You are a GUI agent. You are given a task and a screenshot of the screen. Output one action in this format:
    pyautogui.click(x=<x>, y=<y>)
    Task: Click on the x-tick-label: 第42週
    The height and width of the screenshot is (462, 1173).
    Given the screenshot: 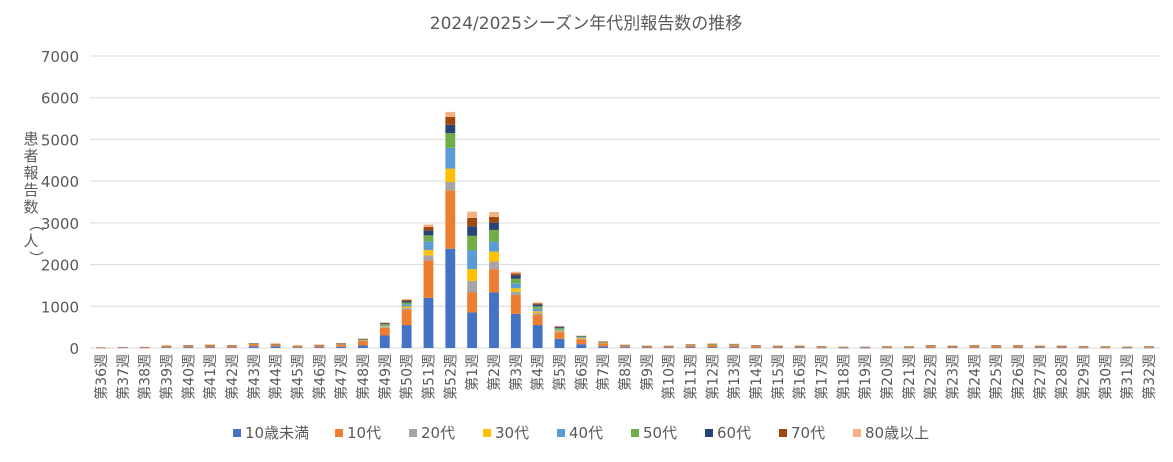 What is the action you would take?
    pyautogui.click(x=232, y=377)
    